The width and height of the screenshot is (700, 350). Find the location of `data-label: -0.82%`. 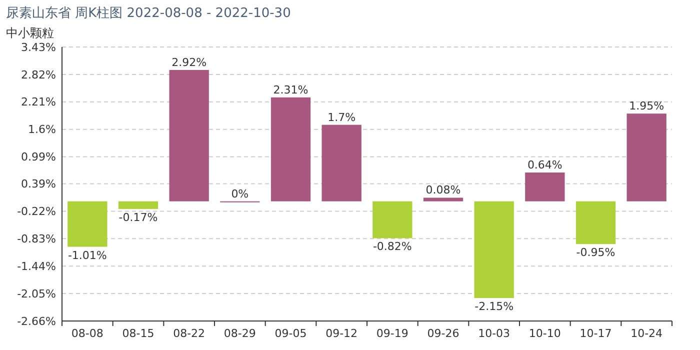

data-label: -0.82% is located at coordinates (392, 247).